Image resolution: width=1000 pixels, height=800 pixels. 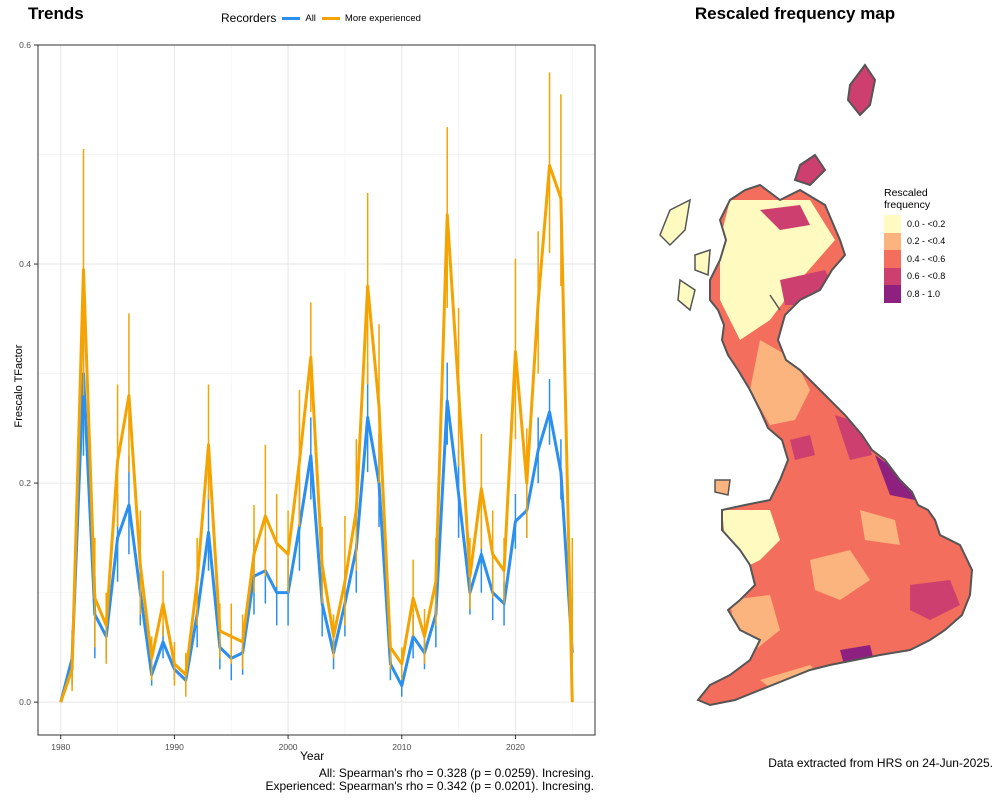 What do you see at coordinates (810, 170) in the screenshot?
I see `orkney-islands` at bounding box center [810, 170].